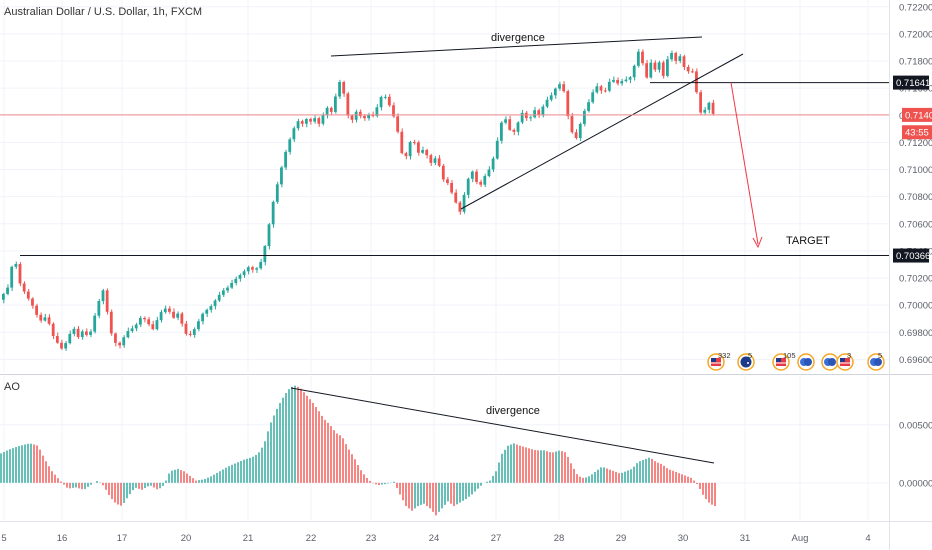  Describe the element at coordinates (518, 38) in the screenshot. I see `price-divergence-label: divergence` at that location.